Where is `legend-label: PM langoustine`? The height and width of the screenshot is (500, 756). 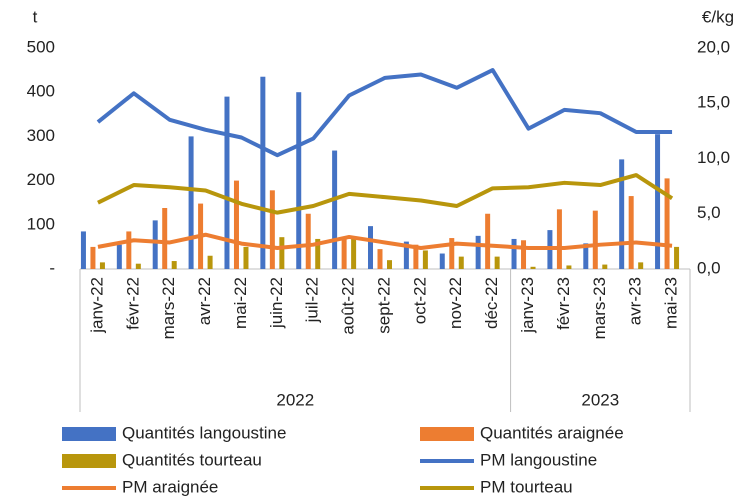 legend-label: PM langoustine is located at coordinates (538, 459).